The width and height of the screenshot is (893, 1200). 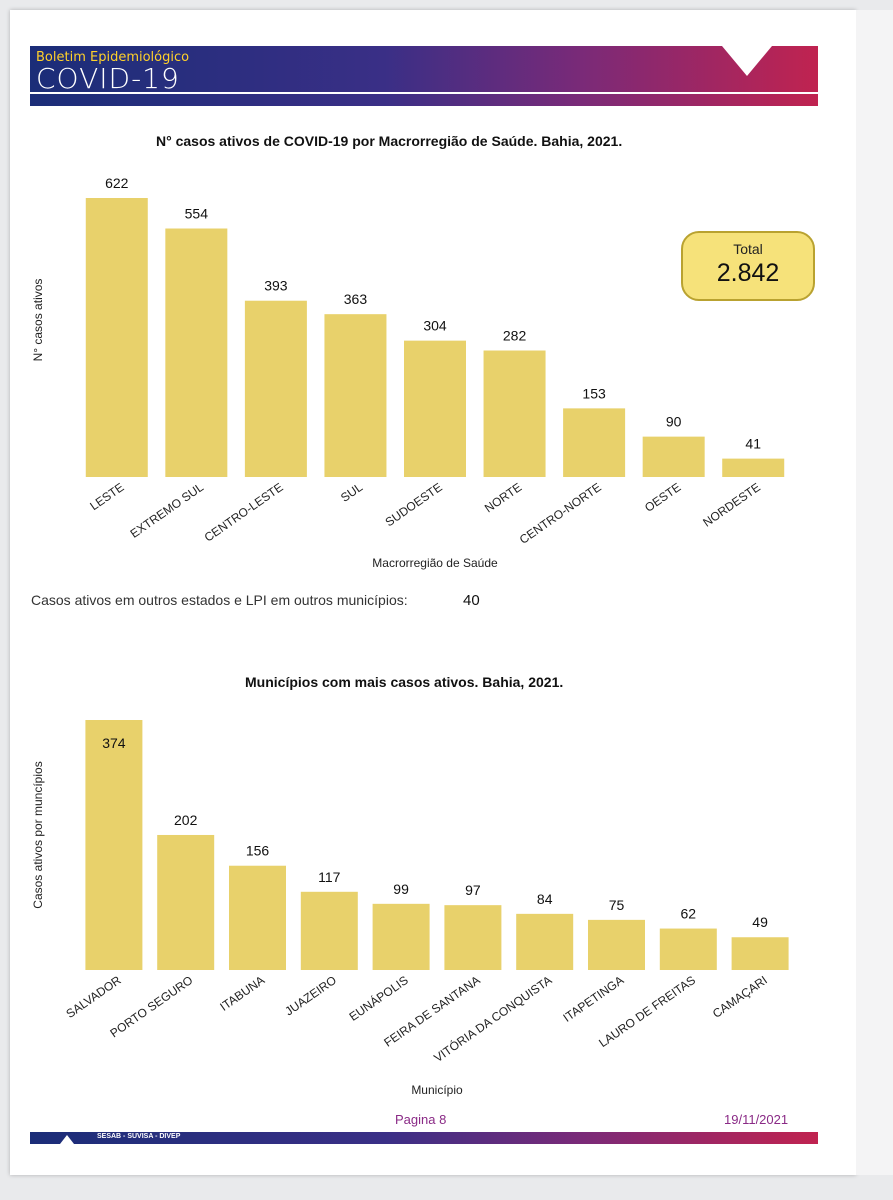 What do you see at coordinates (545, 941) in the screenshot?
I see `bar-vit-ria-da-conquista` at bounding box center [545, 941].